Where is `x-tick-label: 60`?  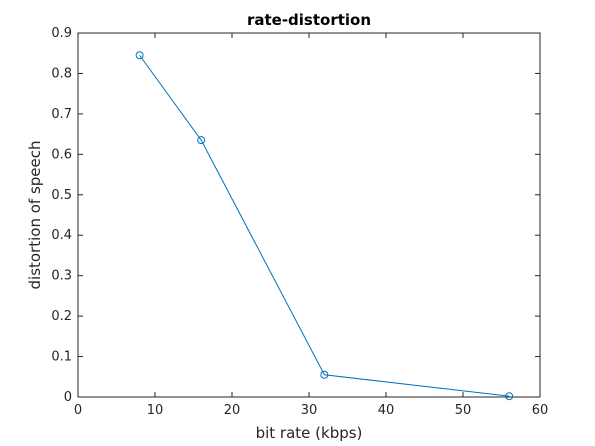
x-tick-label: 60 is located at coordinates (540, 410).